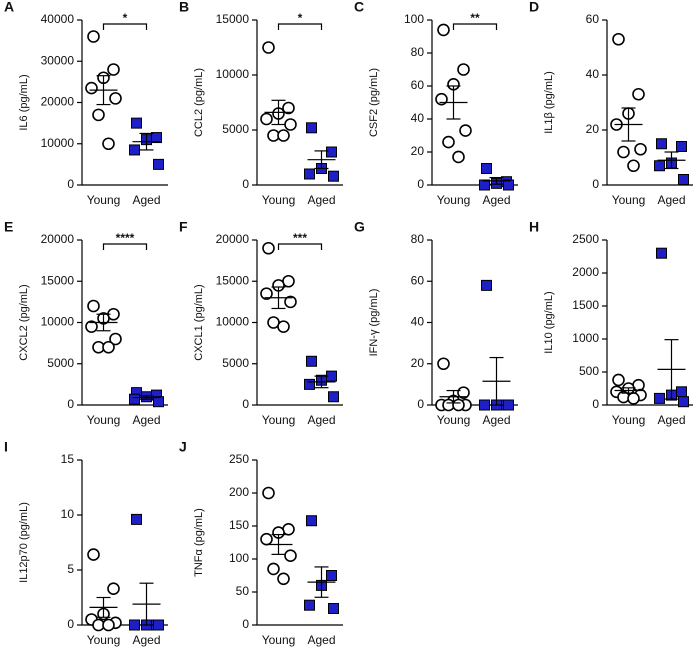  Describe the element at coordinates (585, 338) in the screenshot. I see `y-tick-label: 1000` at that location.